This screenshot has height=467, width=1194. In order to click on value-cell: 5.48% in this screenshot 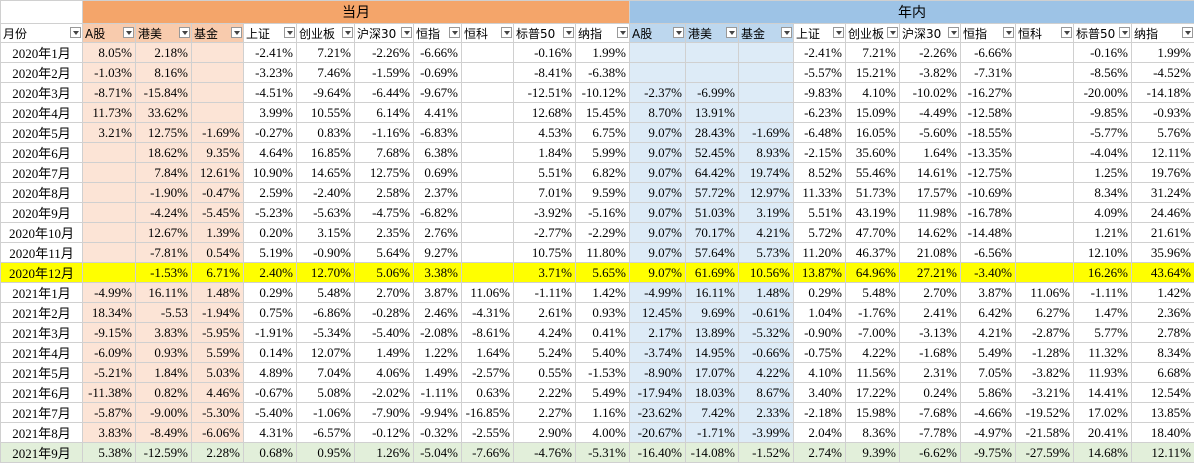, I will do `click(872, 292)`.